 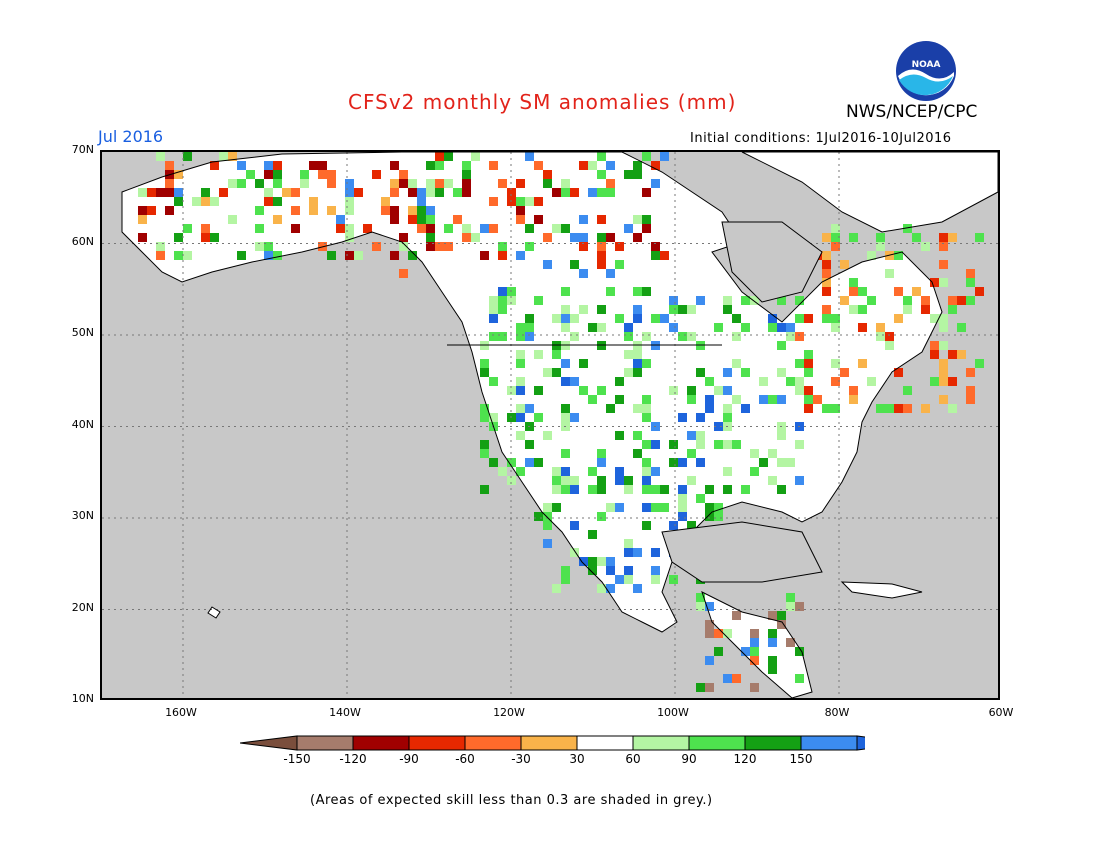 What do you see at coordinates (82, 515) in the screenshot?
I see `lat-label: 30N` at bounding box center [82, 515].